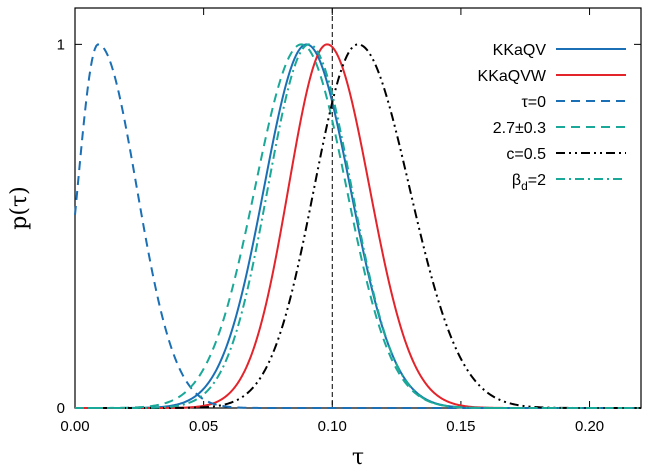 The image size is (653, 473). I want to click on x-tick-label: 0.10, so click(332, 426).